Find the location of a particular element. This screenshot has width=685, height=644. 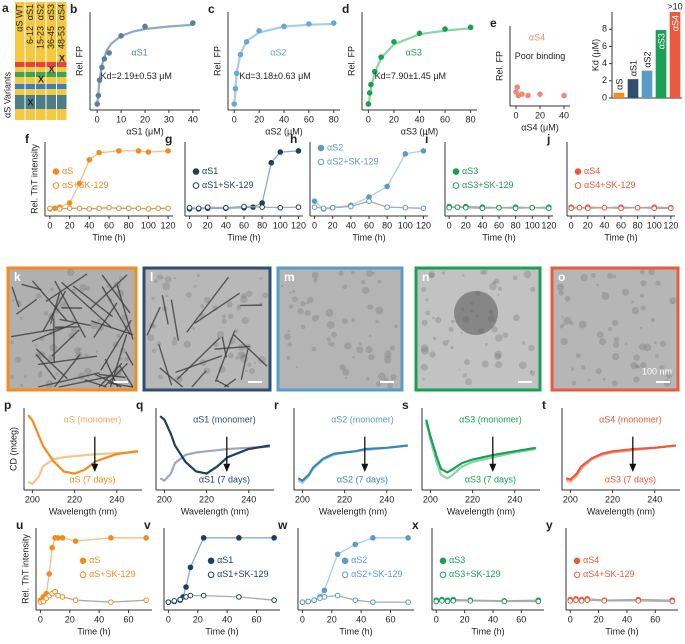

x-tick-label: 80 is located at coordinates (262, 225).